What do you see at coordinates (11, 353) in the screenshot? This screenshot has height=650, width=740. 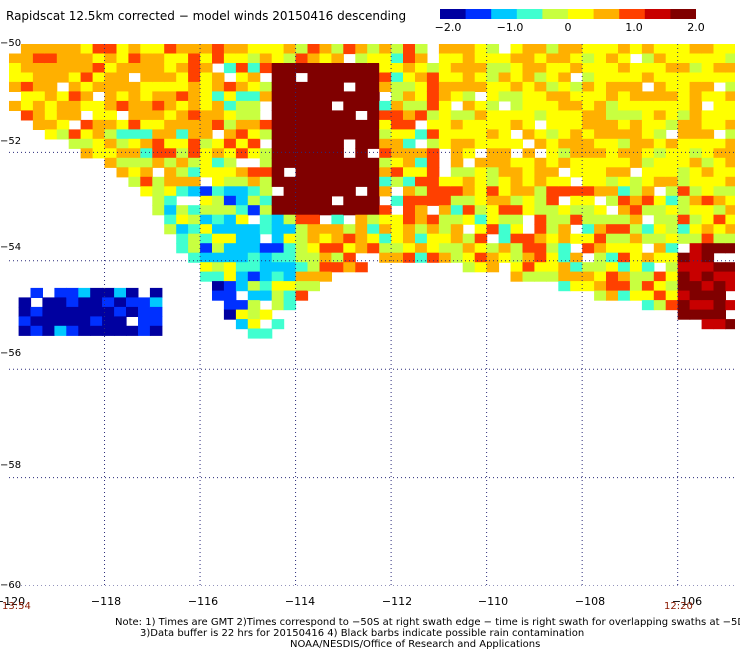 I see `lat-label: −56` at bounding box center [11, 353].